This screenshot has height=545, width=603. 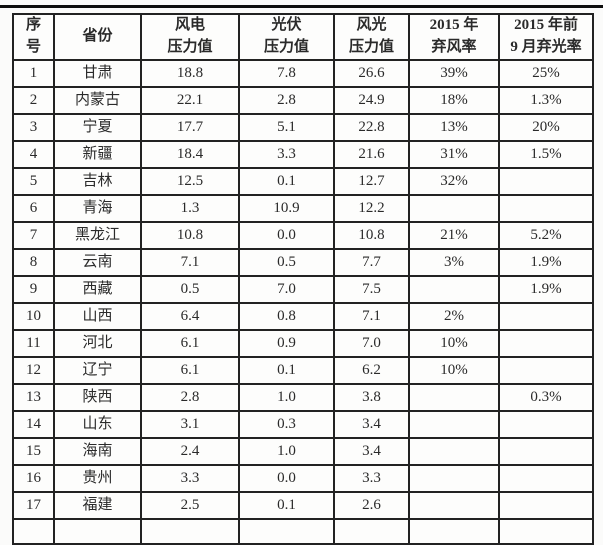 What do you see at coordinates (190, 316) in the screenshot?
I see `table-cell: 6.4` at bounding box center [190, 316].